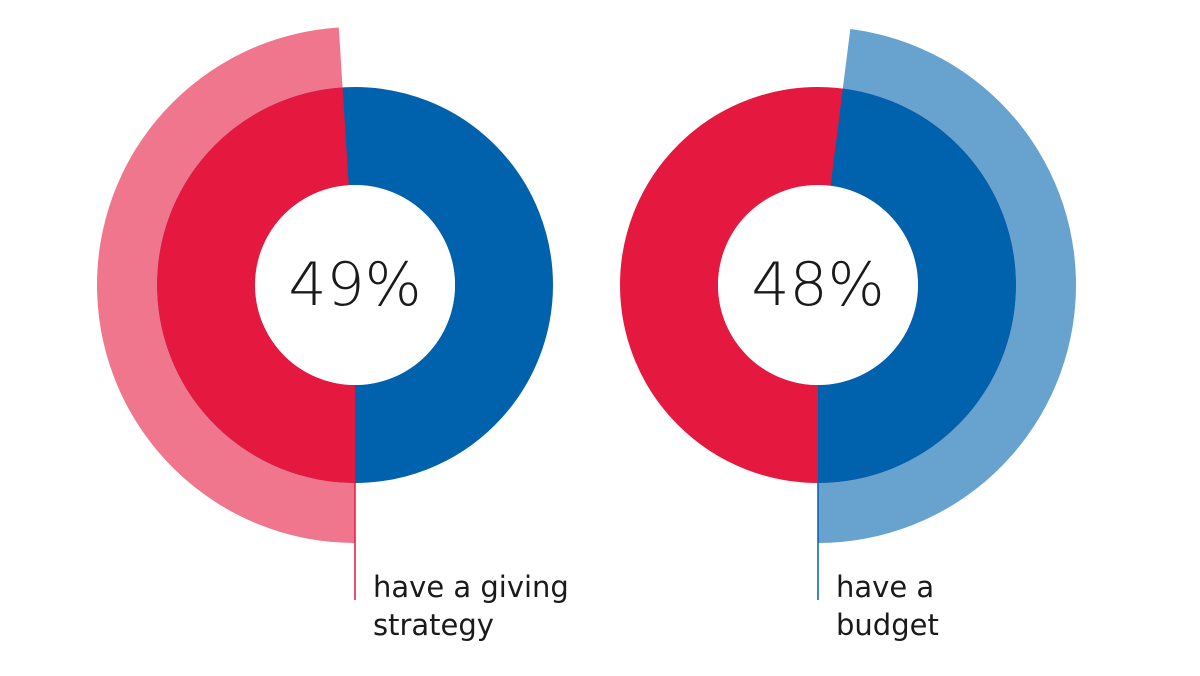 The width and height of the screenshot is (1200, 676). What do you see at coordinates (471, 606) in the screenshot?
I see `caption: have a giving strategy` at bounding box center [471, 606].